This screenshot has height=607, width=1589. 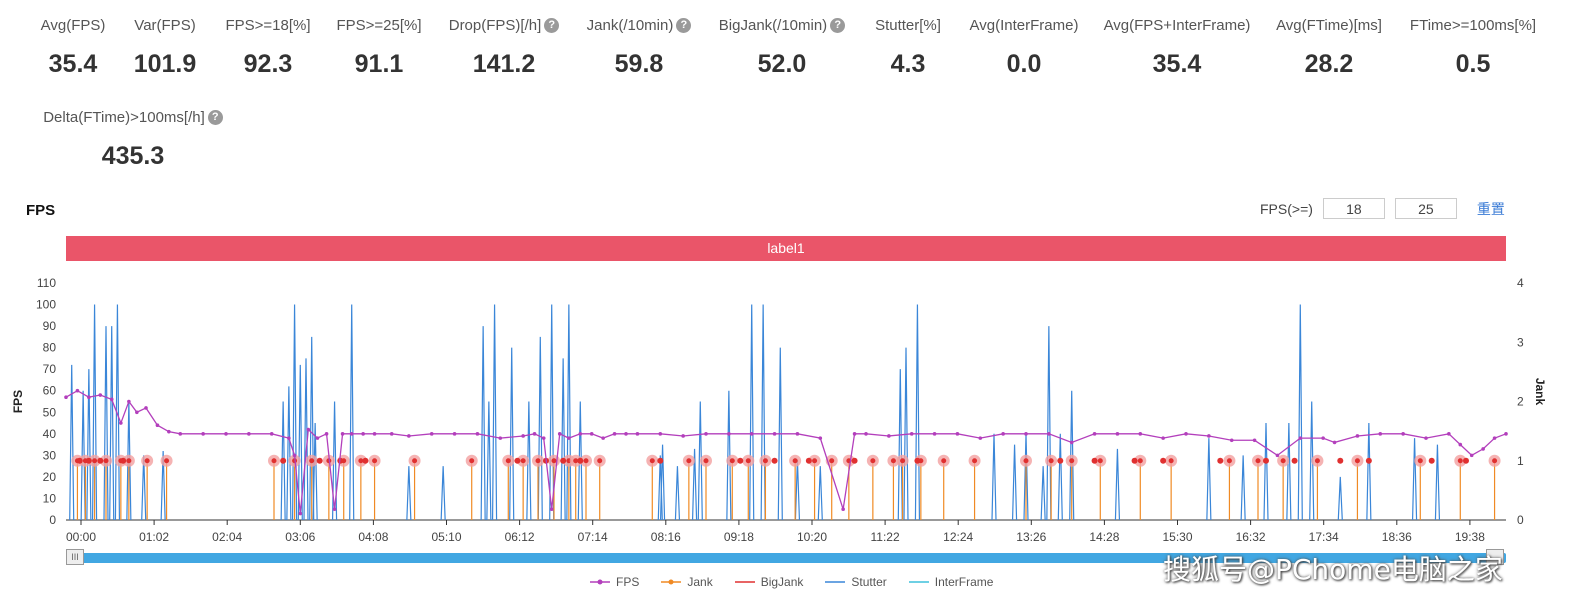 I want to click on x-tick-label: 16:32, so click(x=1251, y=537).